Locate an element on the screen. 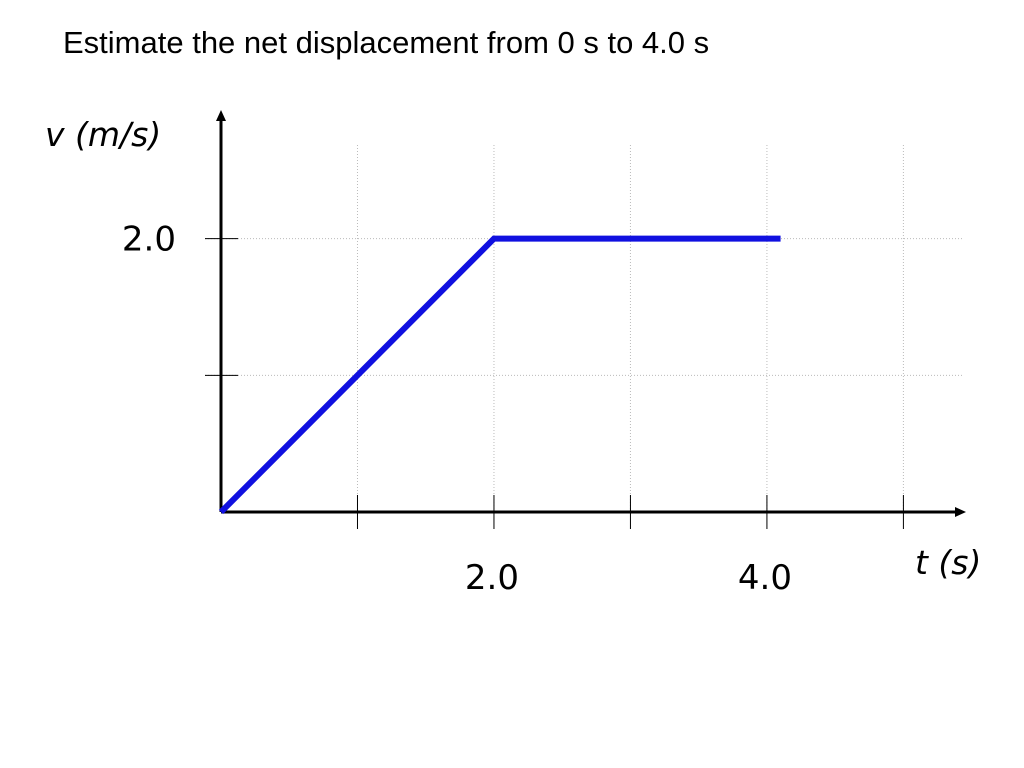 The height and width of the screenshot is (768, 1024). y-axis-arrow is located at coordinates (221, 115).